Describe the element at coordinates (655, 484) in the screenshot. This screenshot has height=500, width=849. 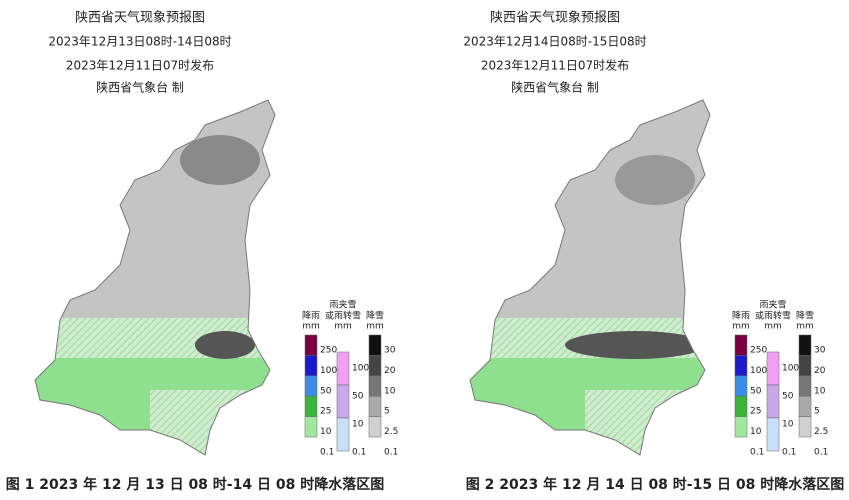
I see `caption: 图 2 2023 年 12 月 14 日 08 时-15 日 08 时降水落区图` at that location.